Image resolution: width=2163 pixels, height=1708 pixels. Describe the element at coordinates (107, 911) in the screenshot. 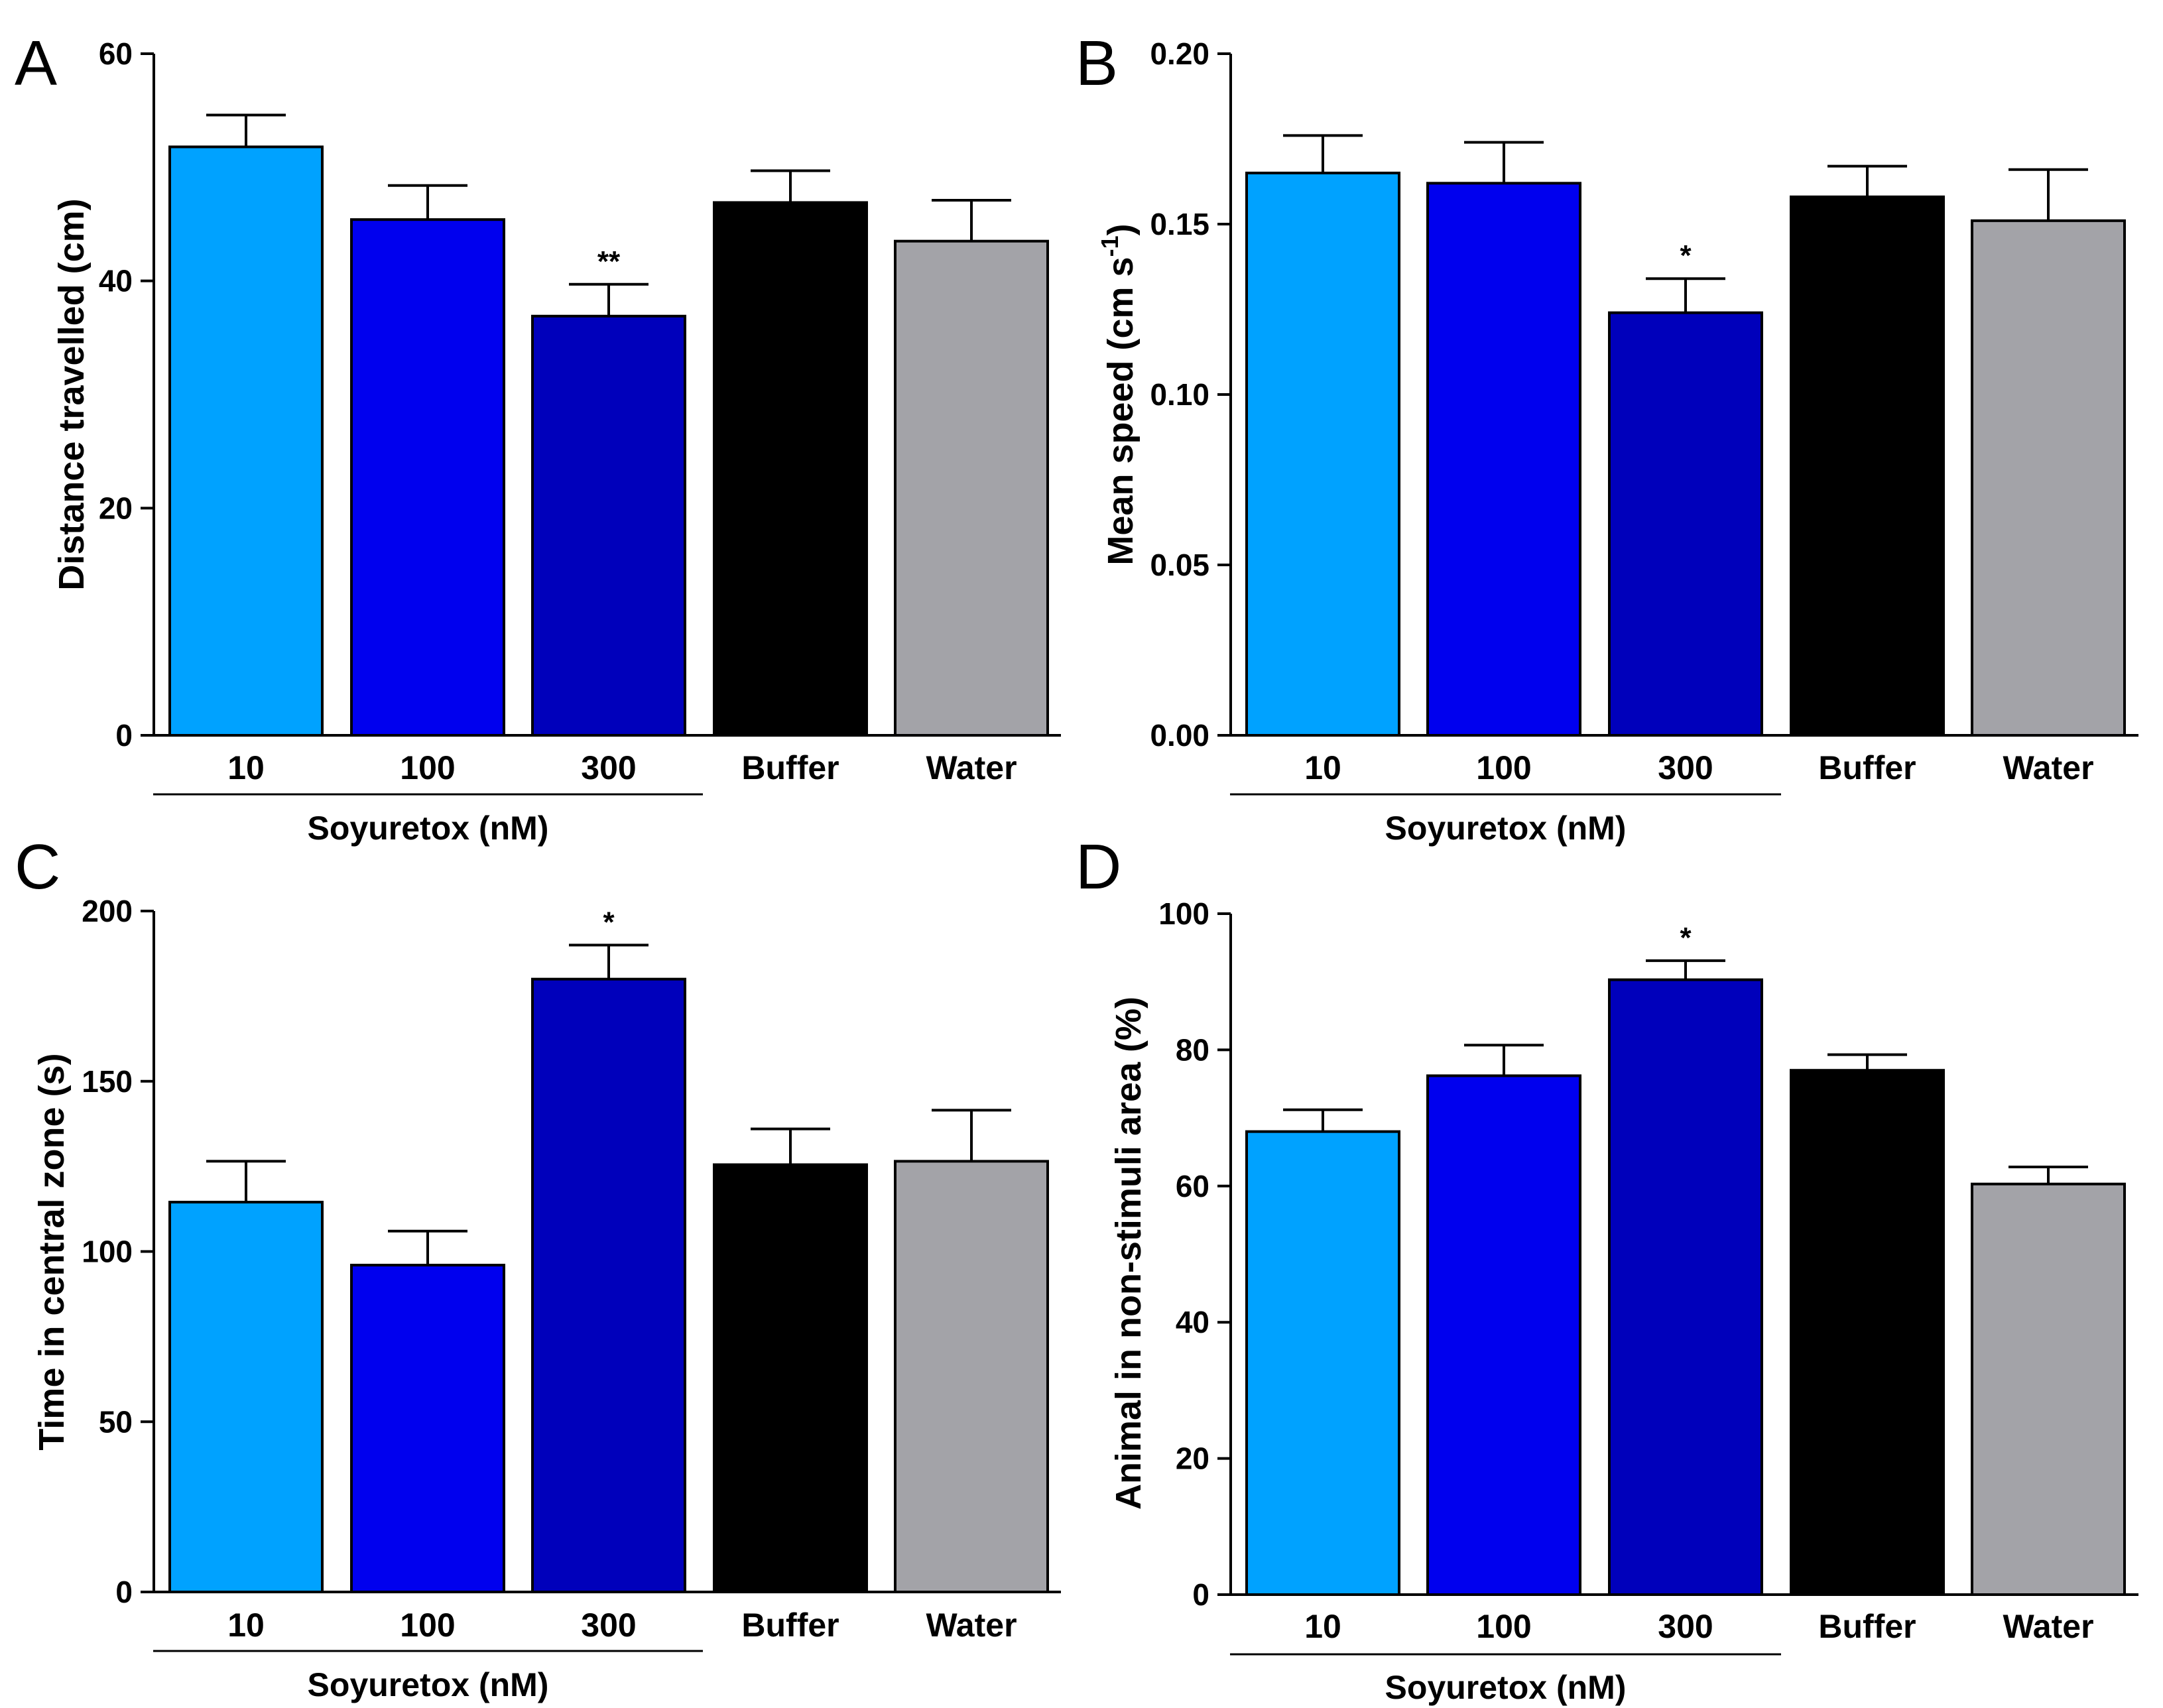

I see `y-tick-label: 200` at that location.